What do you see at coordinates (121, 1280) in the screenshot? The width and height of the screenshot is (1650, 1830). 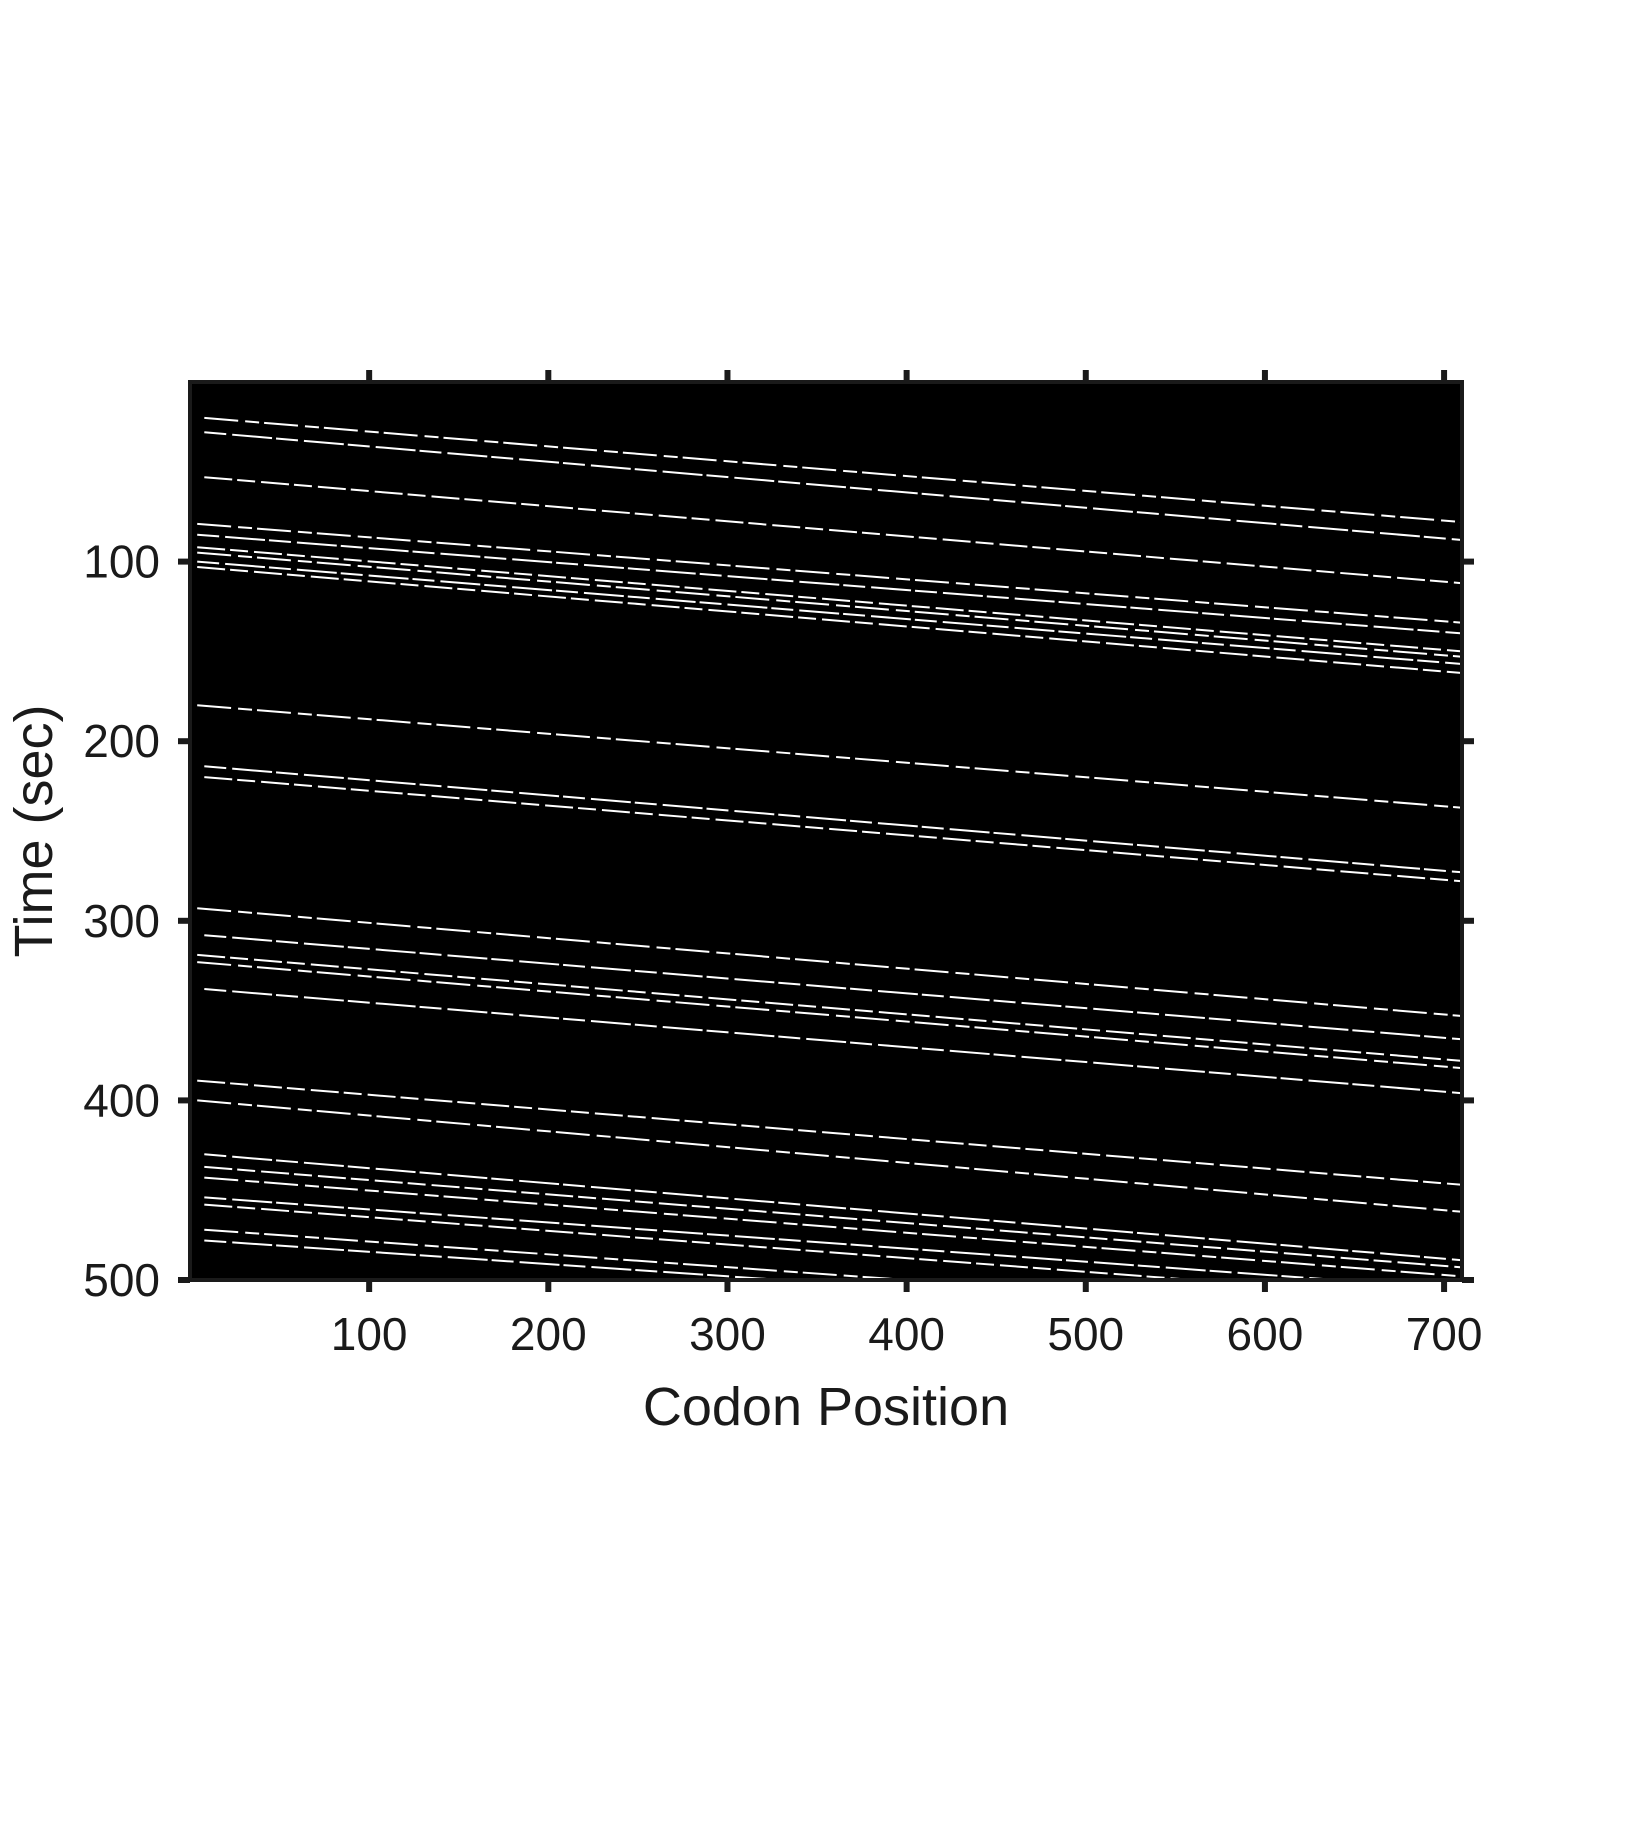 I see `y-tick-label-500: 500` at bounding box center [121, 1280].